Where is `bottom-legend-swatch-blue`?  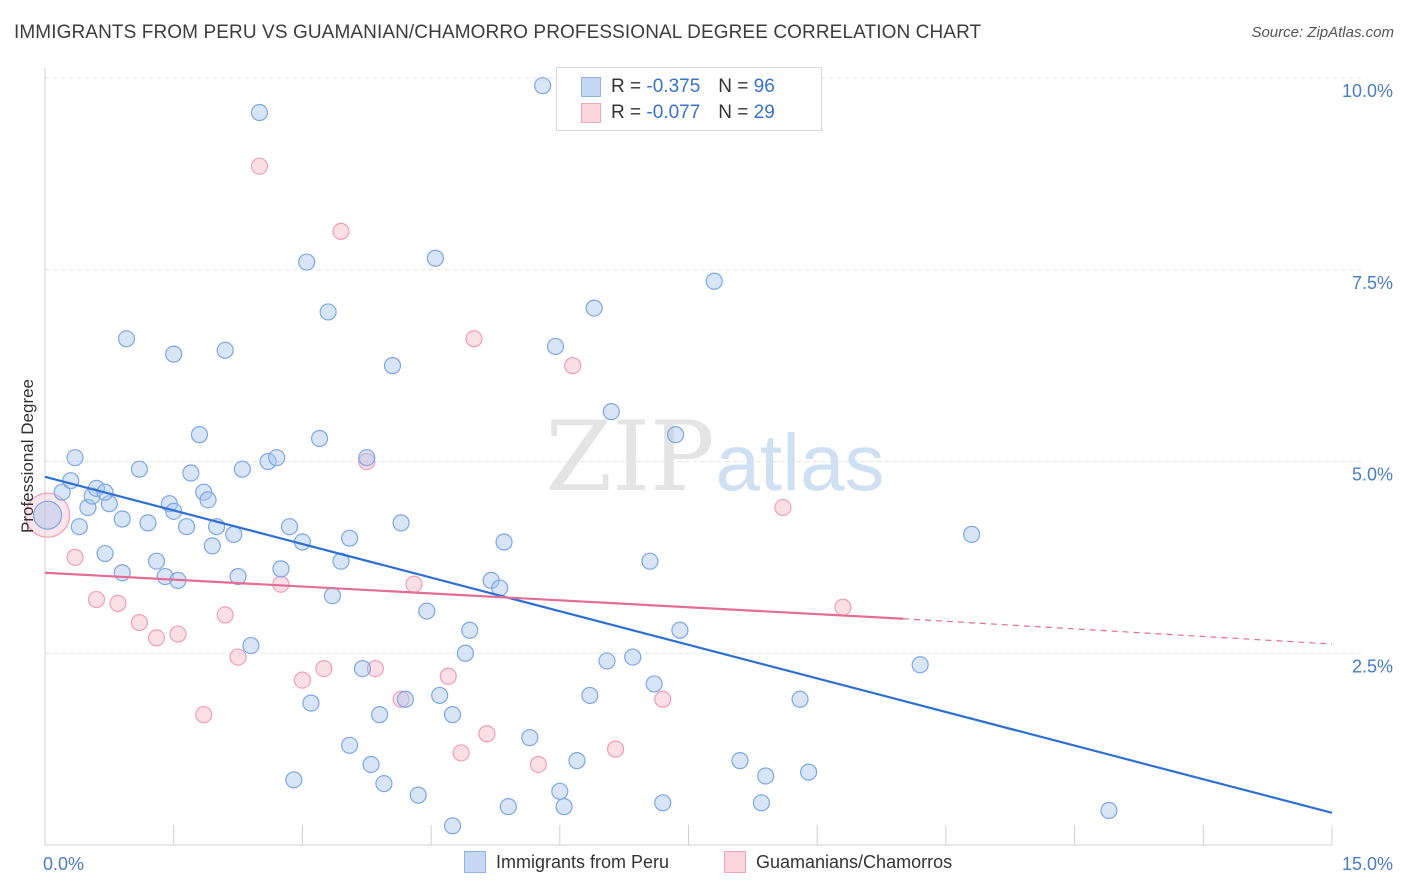 bottom-legend-swatch-blue is located at coordinates (475, 862).